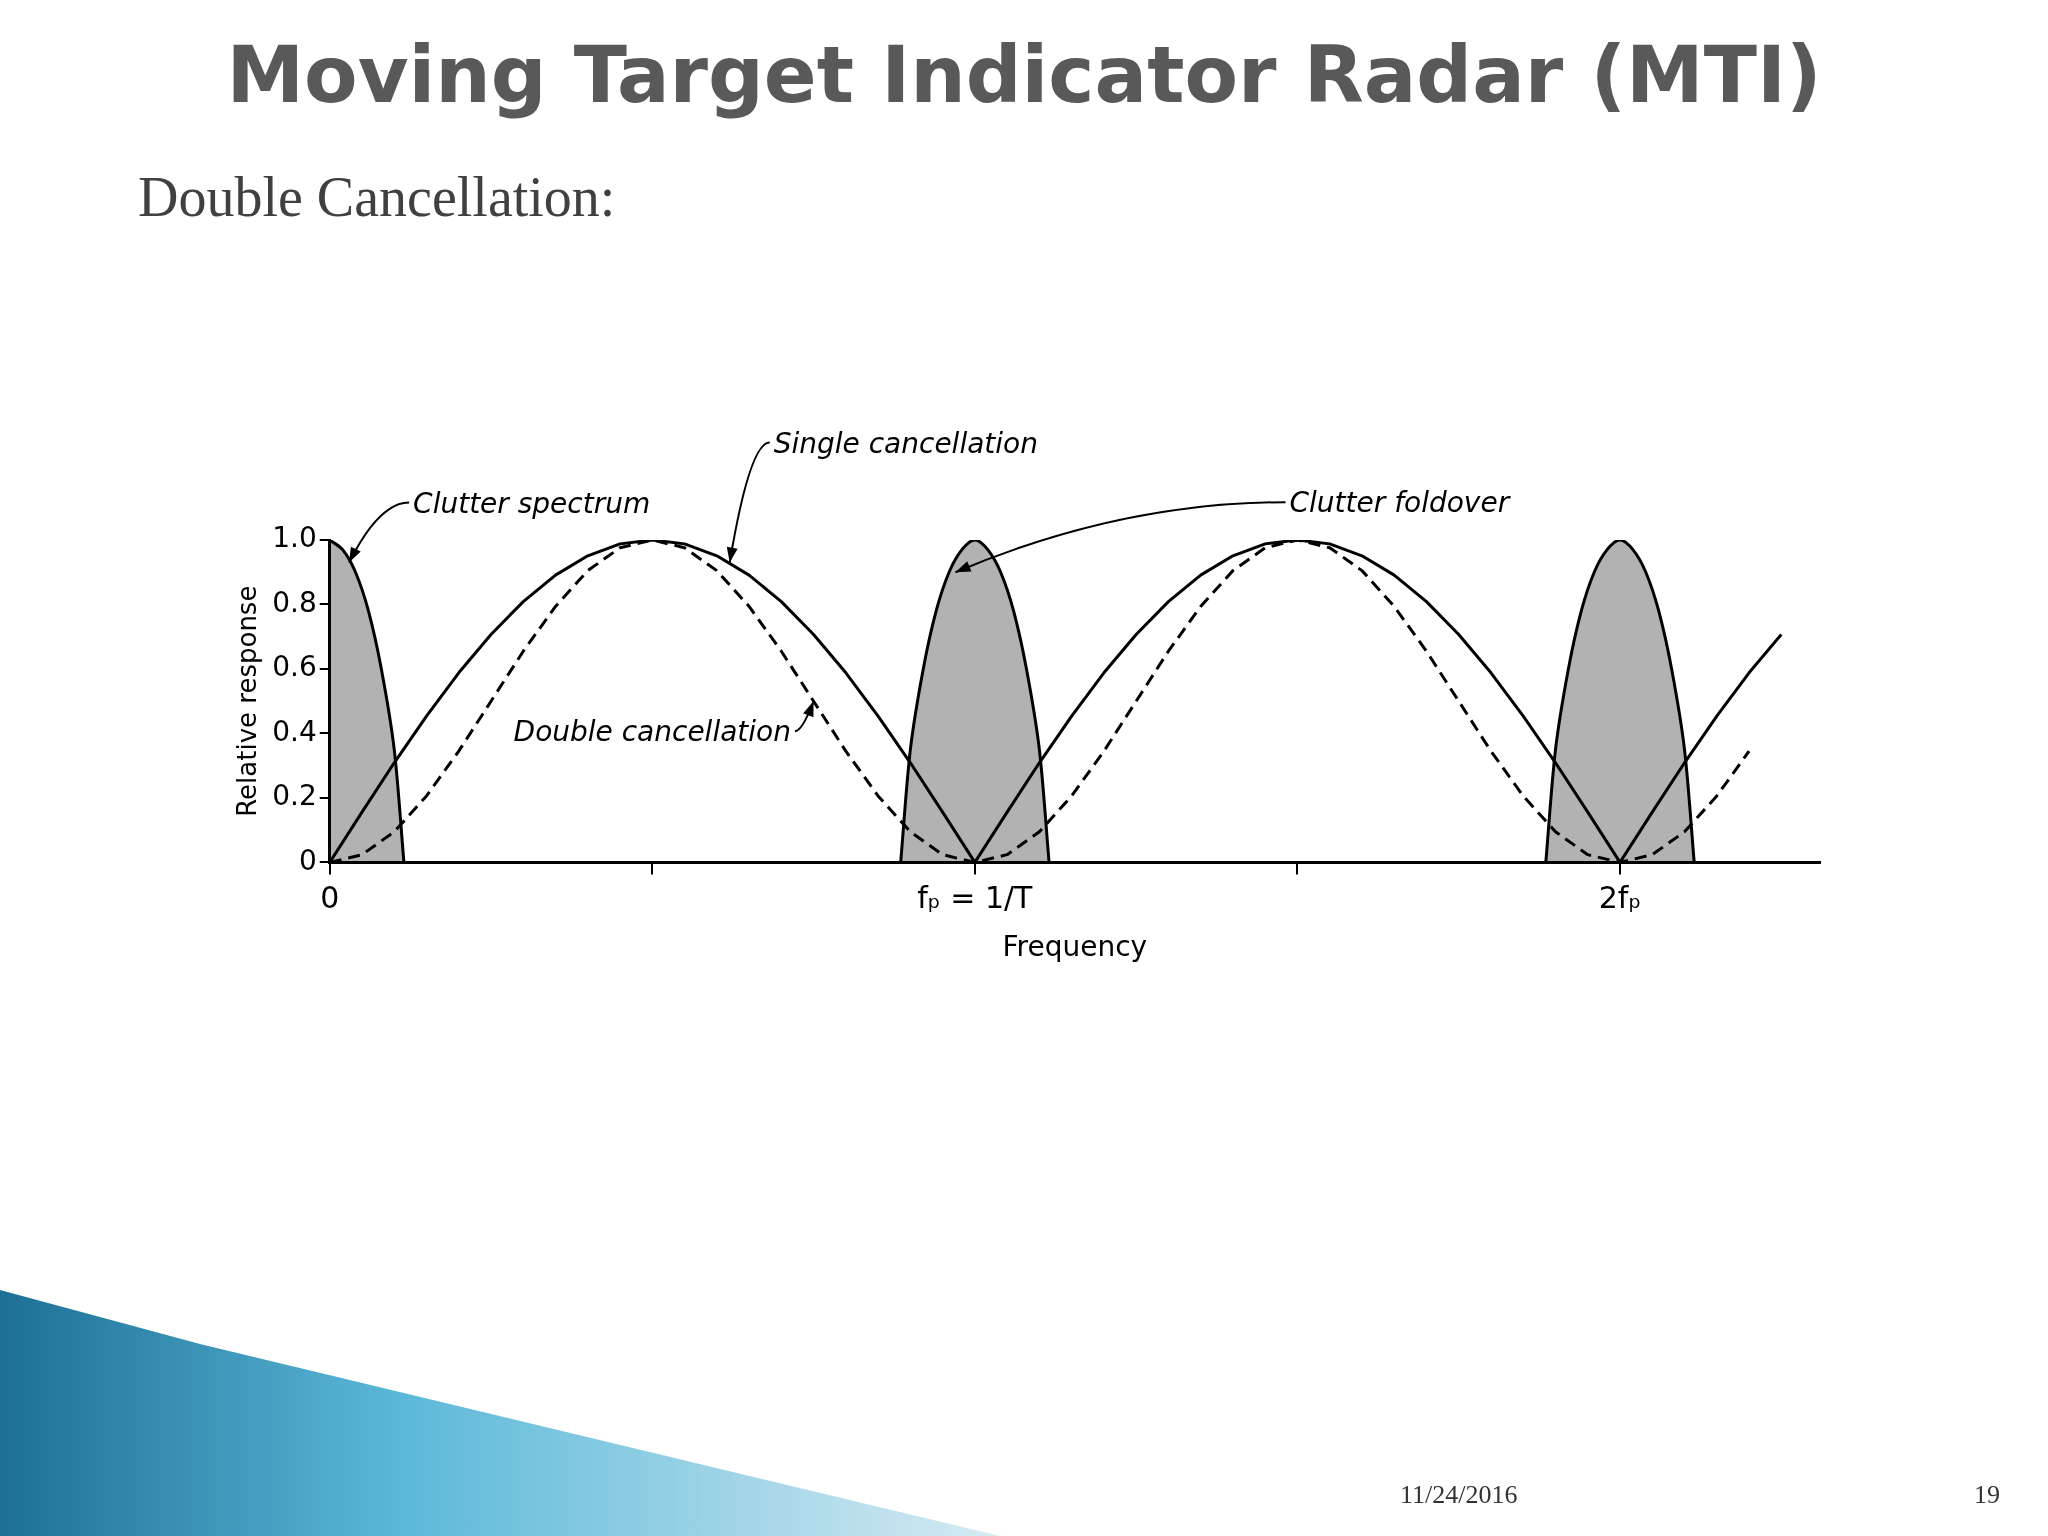 This screenshot has width=2048, height=1536. What do you see at coordinates (1459, 1495) in the screenshot?
I see `text: 11/24/2016` at bounding box center [1459, 1495].